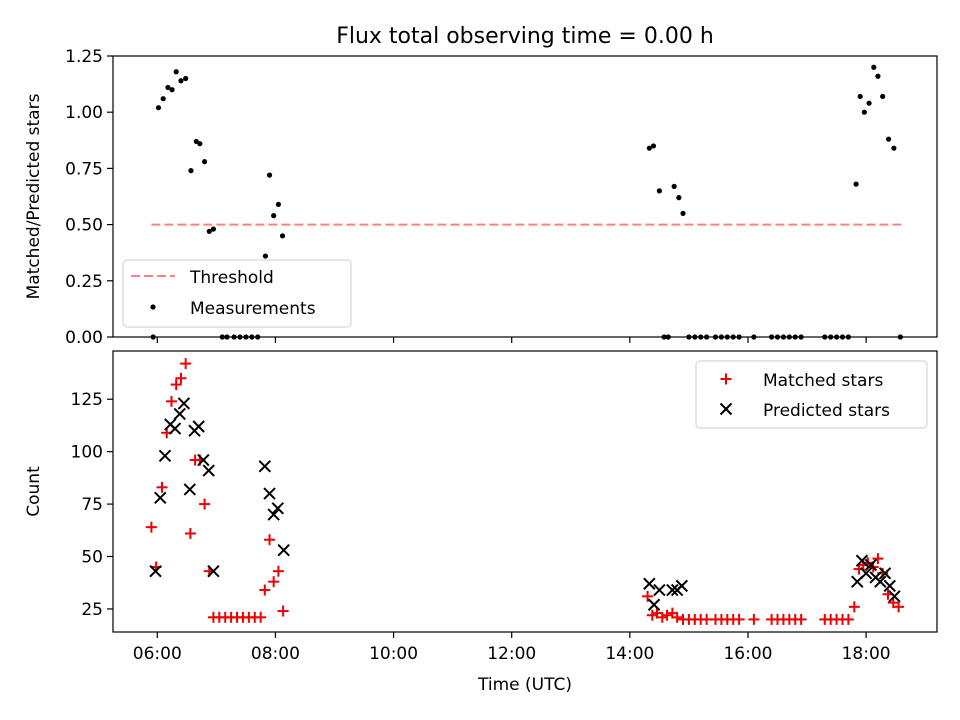 The width and height of the screenshot is (960, 720). I want to click on y-tick-label: 50, so click(92, 558).